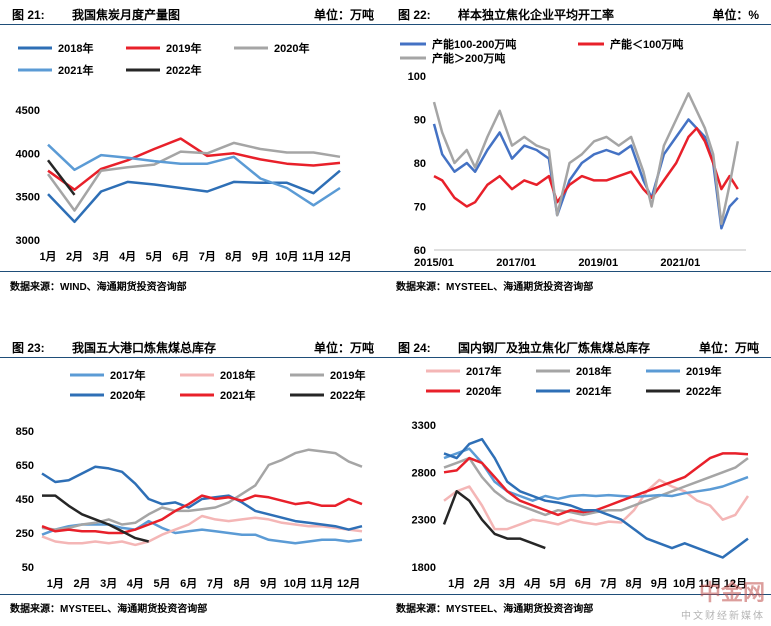  What do you see at coordinates (557, 583) in the screenshot?
I see `fig3-xtick-4: 5月` at bounding box center [557, 583].